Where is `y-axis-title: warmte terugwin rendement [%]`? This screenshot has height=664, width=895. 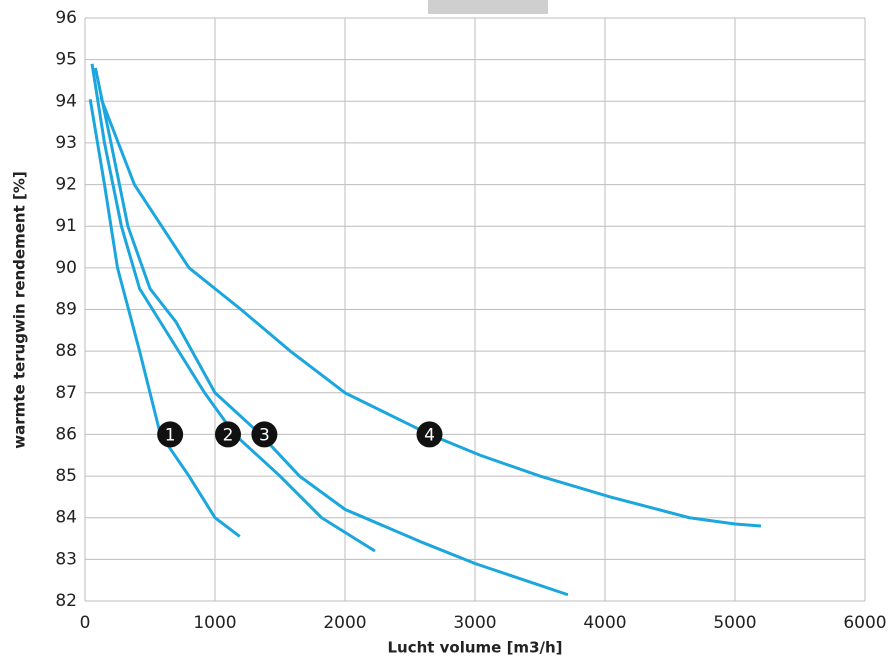 y-axis-title: warmte terugwin rendement [%] is located at coordinates (20, 309).